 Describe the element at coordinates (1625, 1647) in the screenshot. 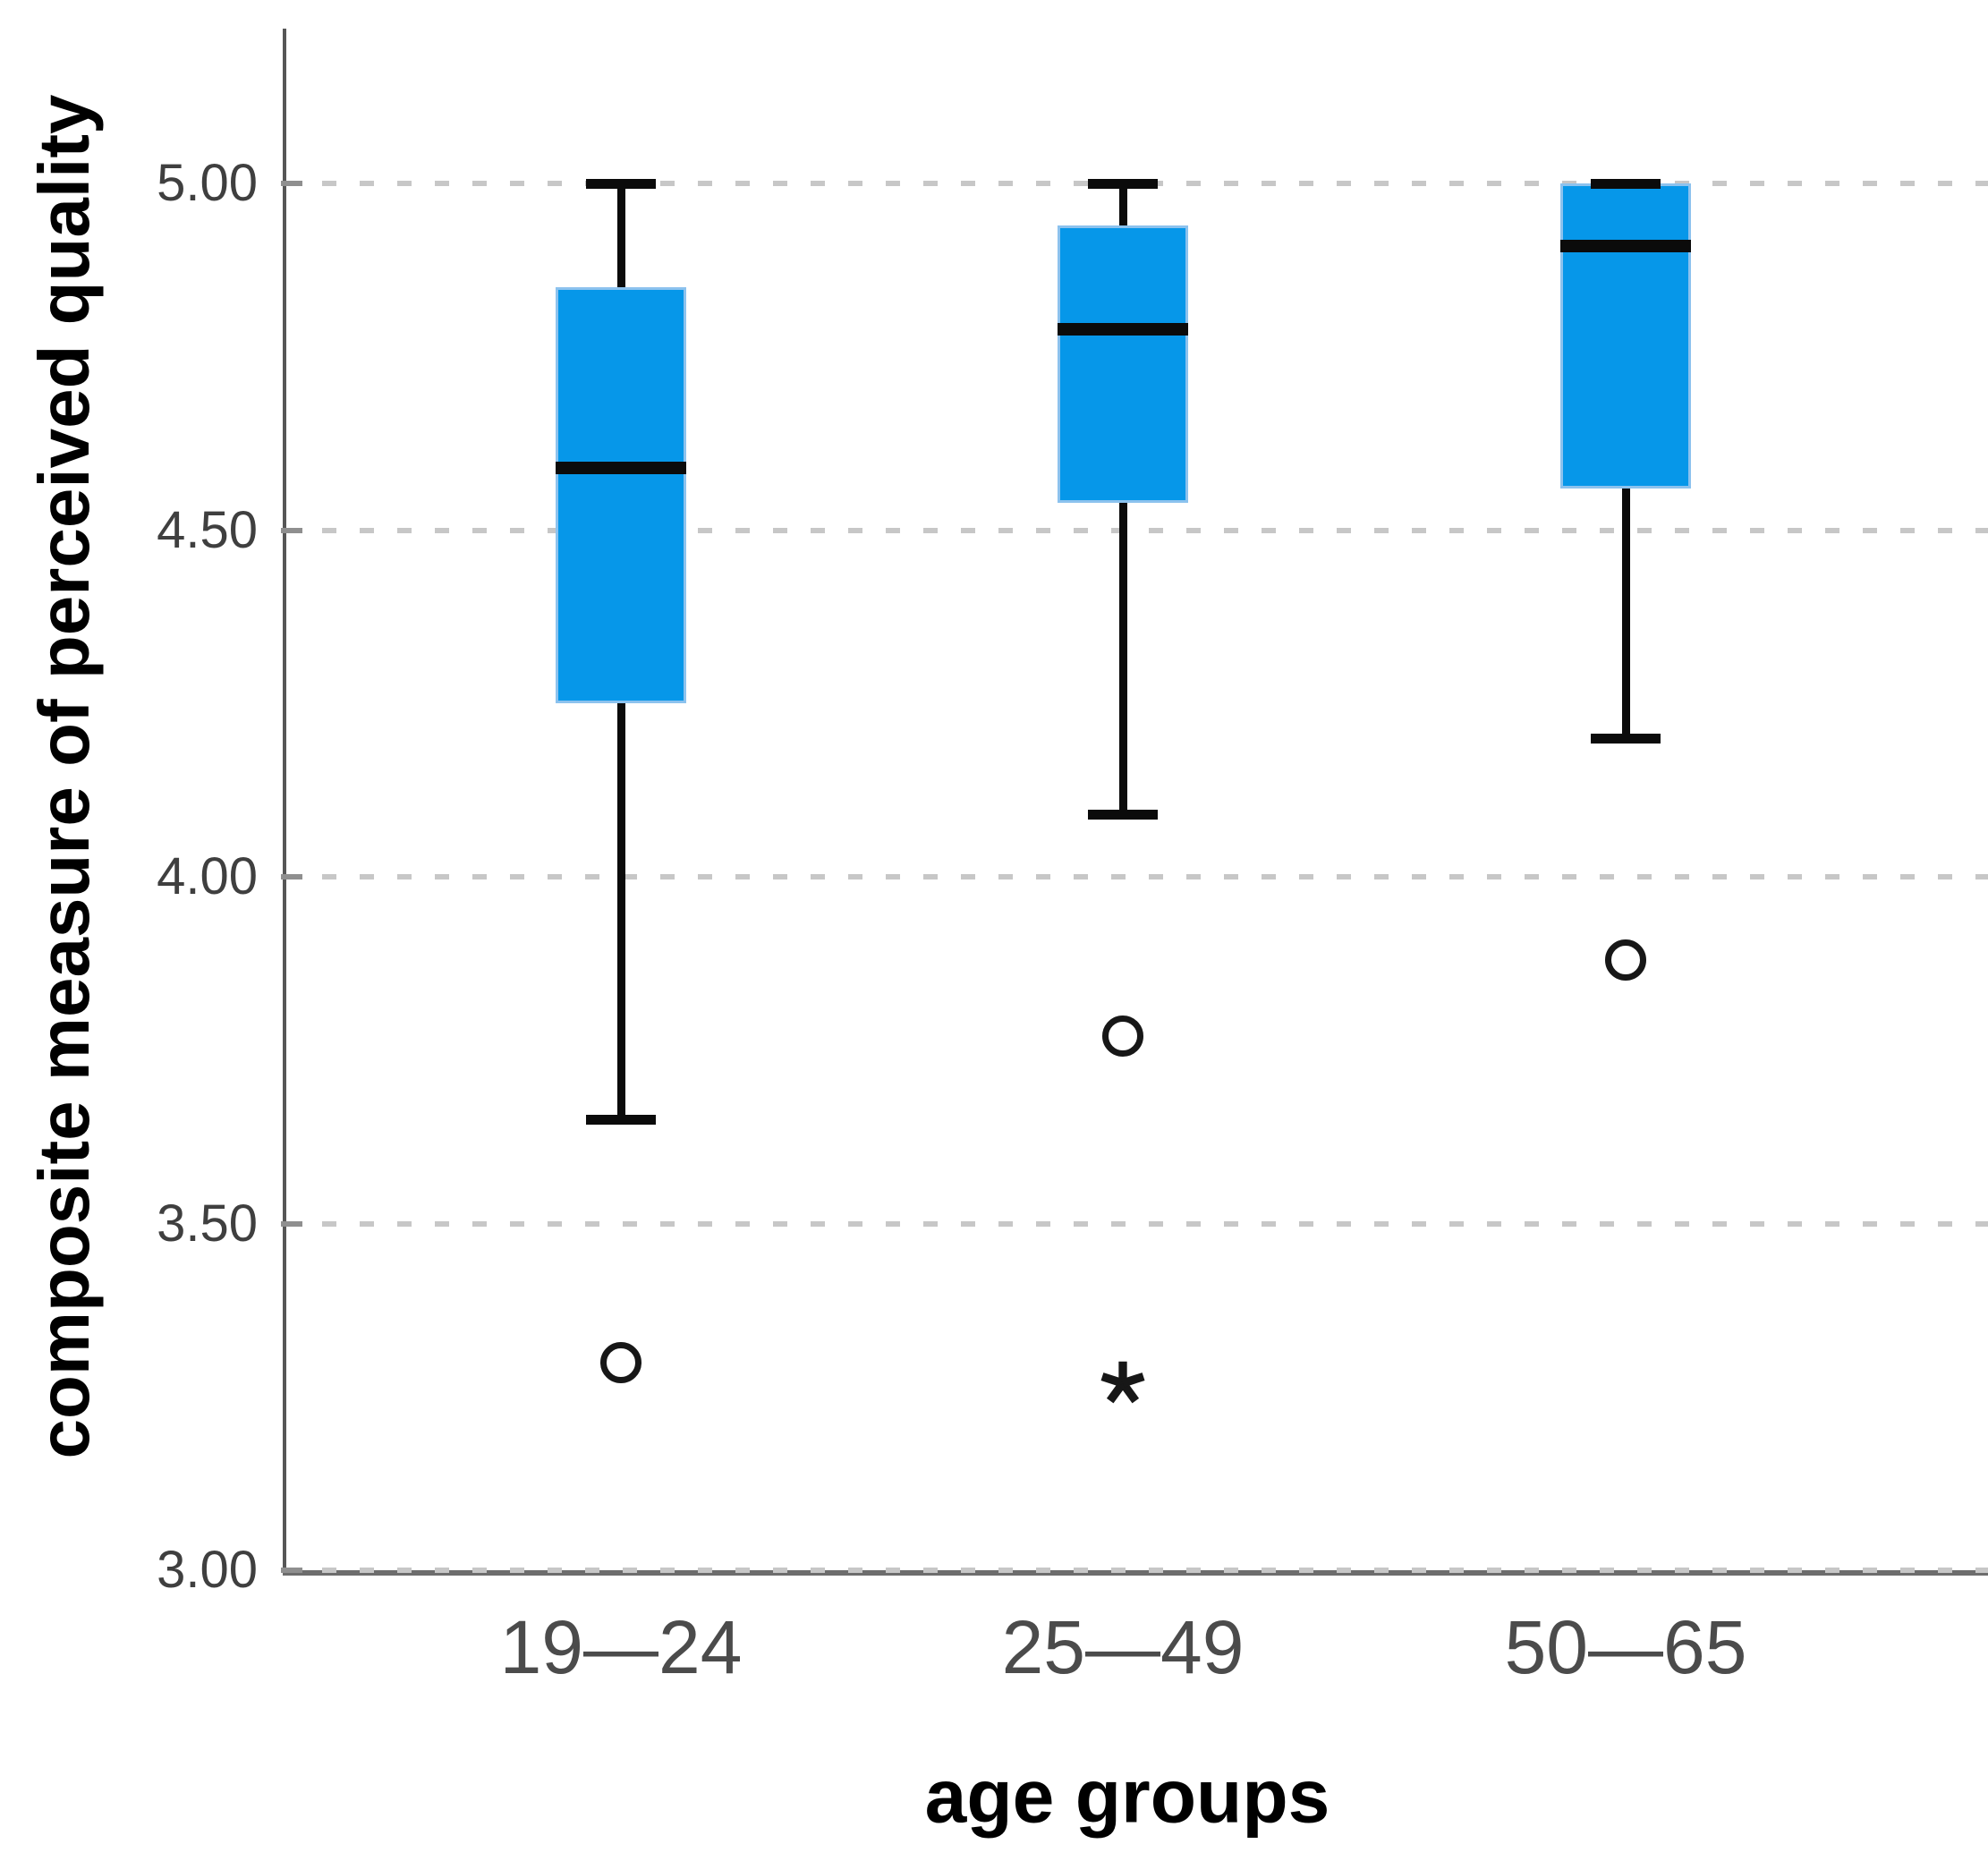

I see `x-tick-label-3: 50—65` at that location.